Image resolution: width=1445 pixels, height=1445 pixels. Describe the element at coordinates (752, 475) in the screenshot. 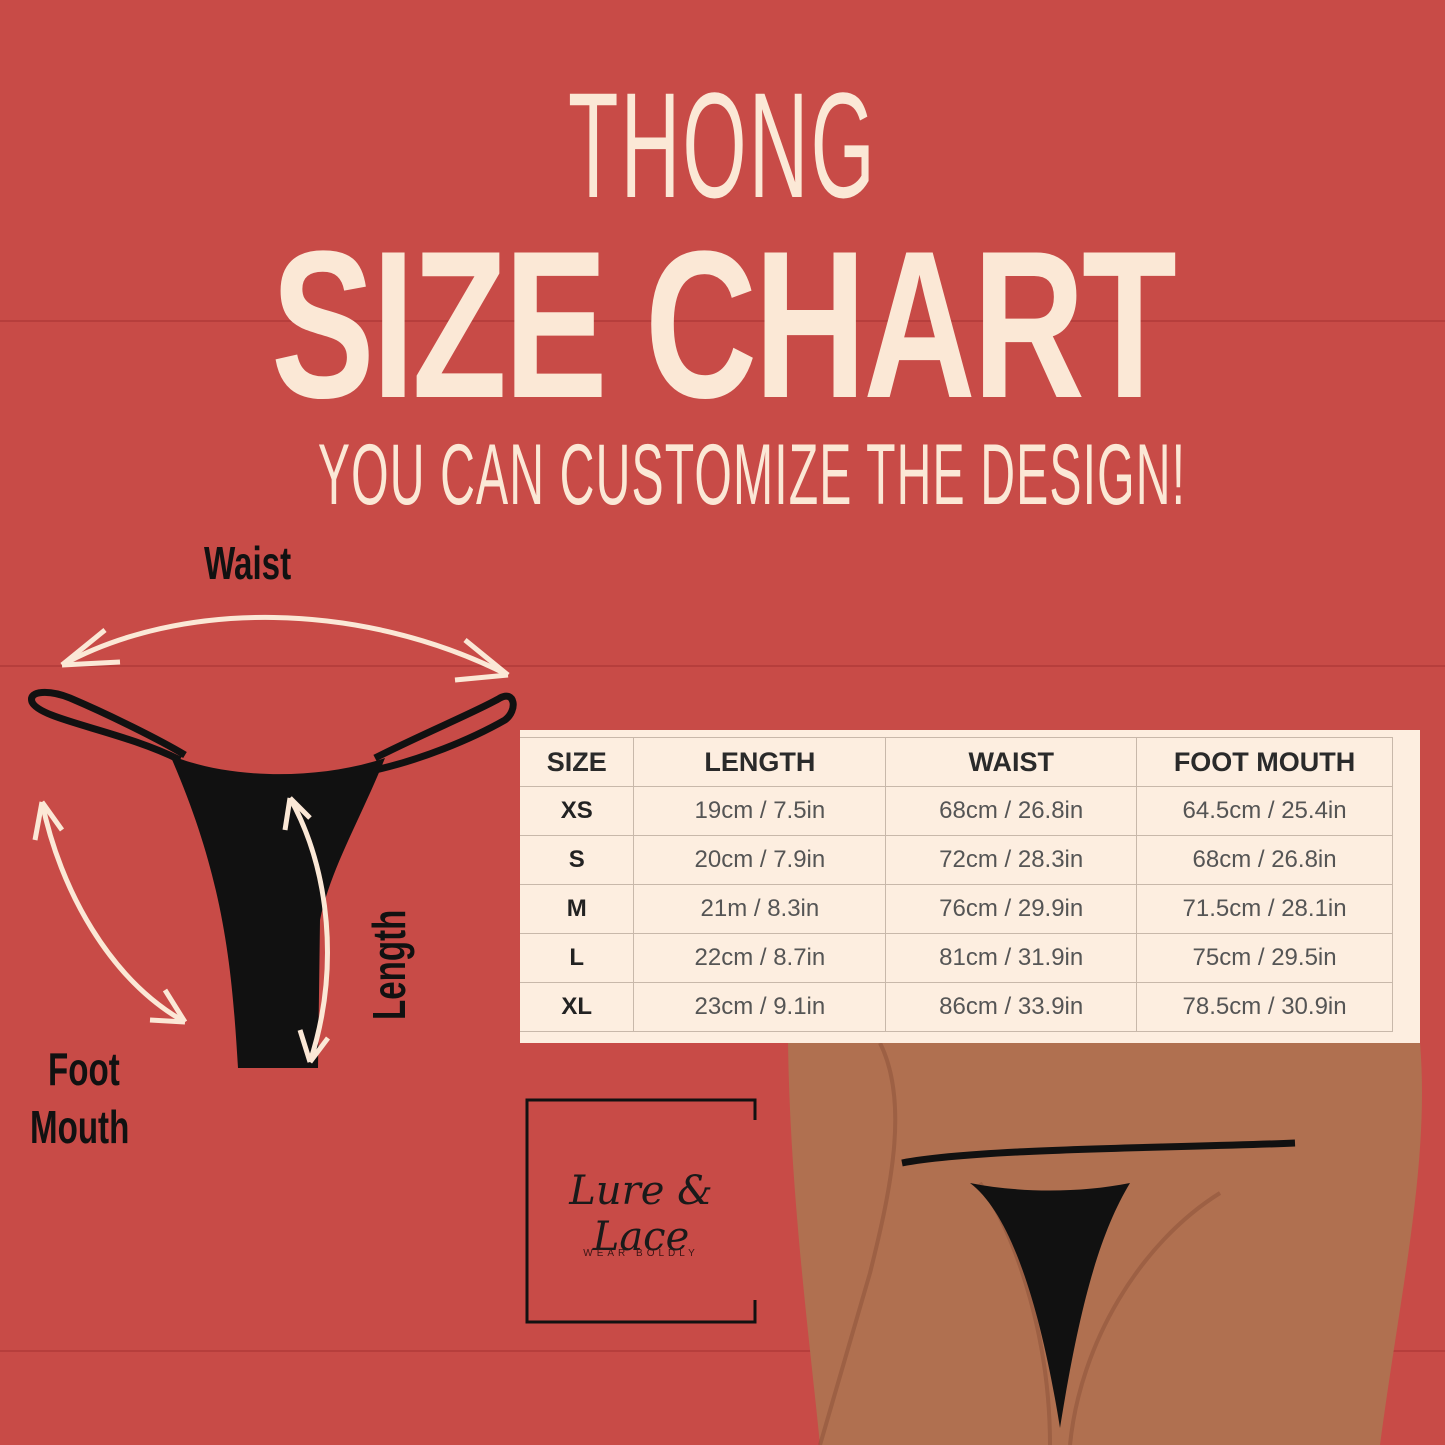

I see `subtitle: YOU CAN CUSTOMIZE THE DESIGN!` at that location.